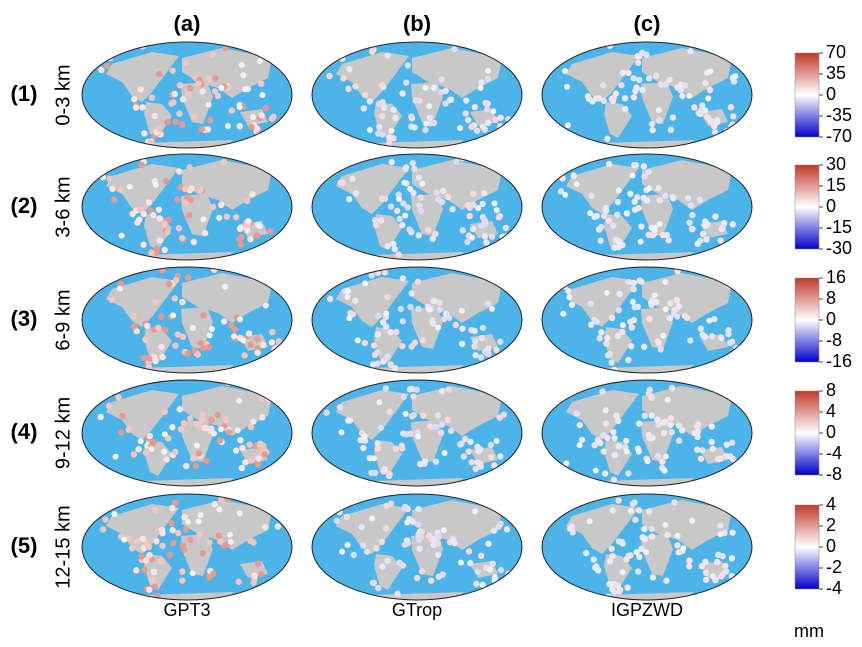 This screenshot has width=862, height=647. Describe the element at coordinates (647, 210) in the screenshot. I see `map-content` at that location.